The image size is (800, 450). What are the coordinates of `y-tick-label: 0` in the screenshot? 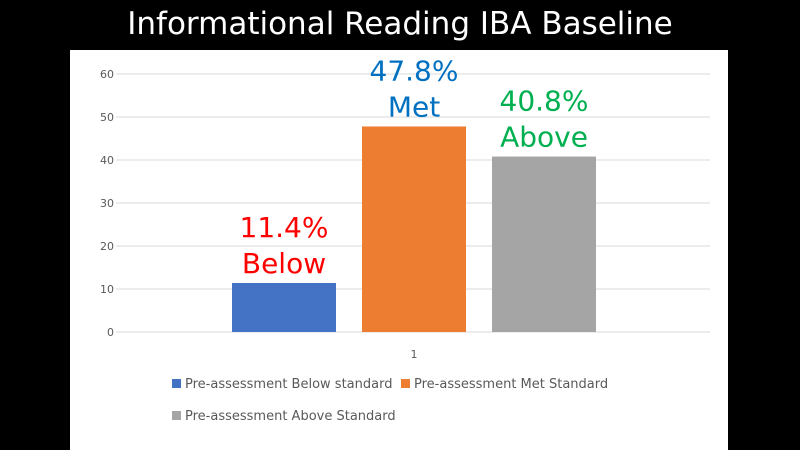 It's located at (110, 332).